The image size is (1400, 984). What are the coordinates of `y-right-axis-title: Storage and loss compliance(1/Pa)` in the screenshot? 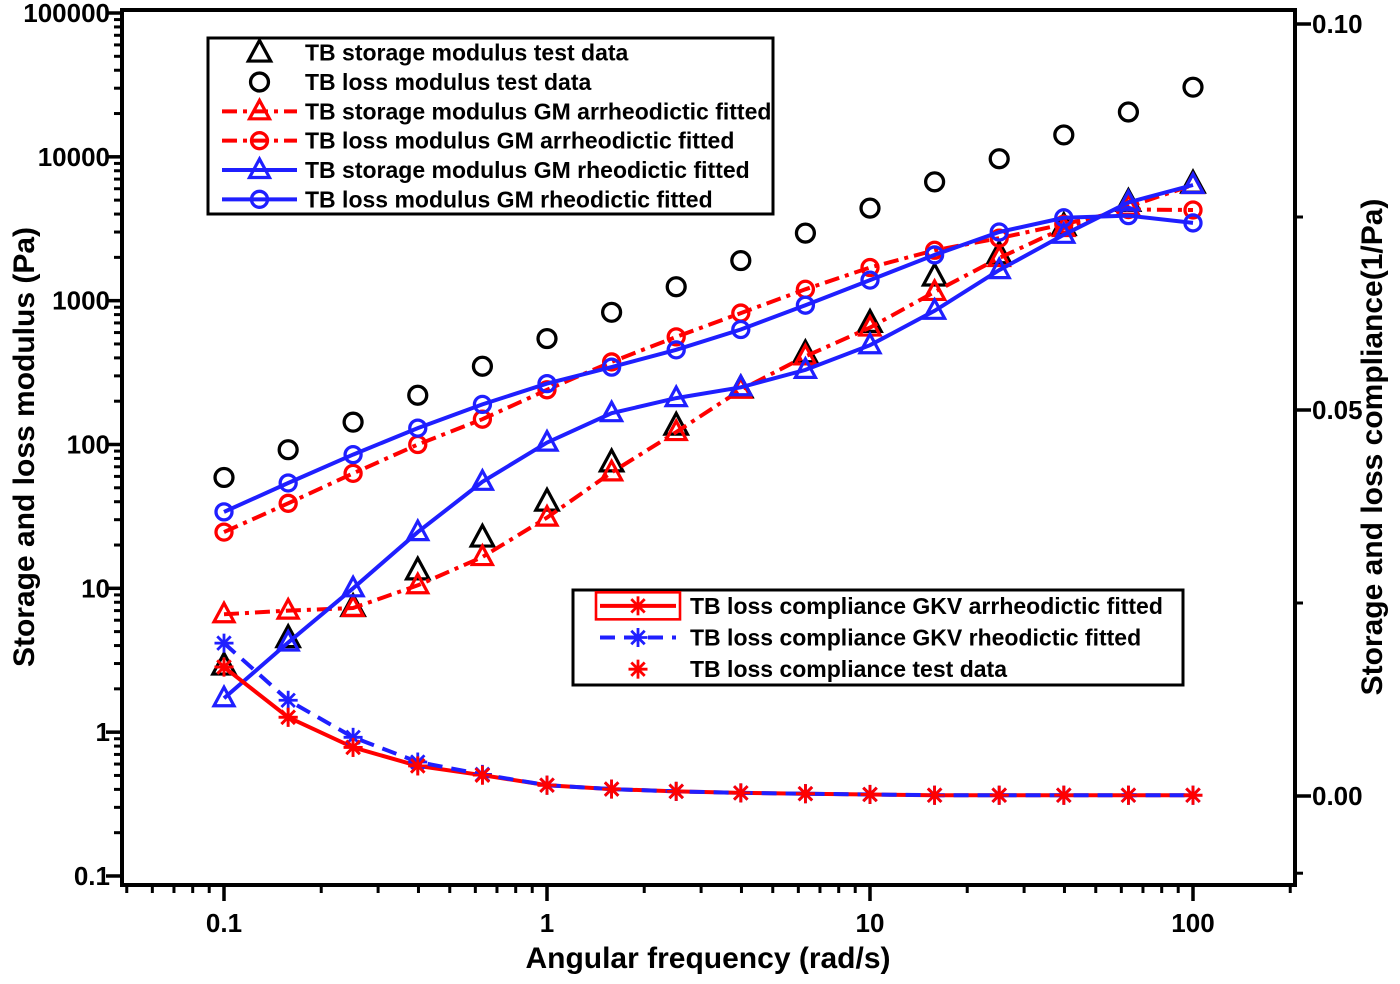 It's located at (1372, 447).